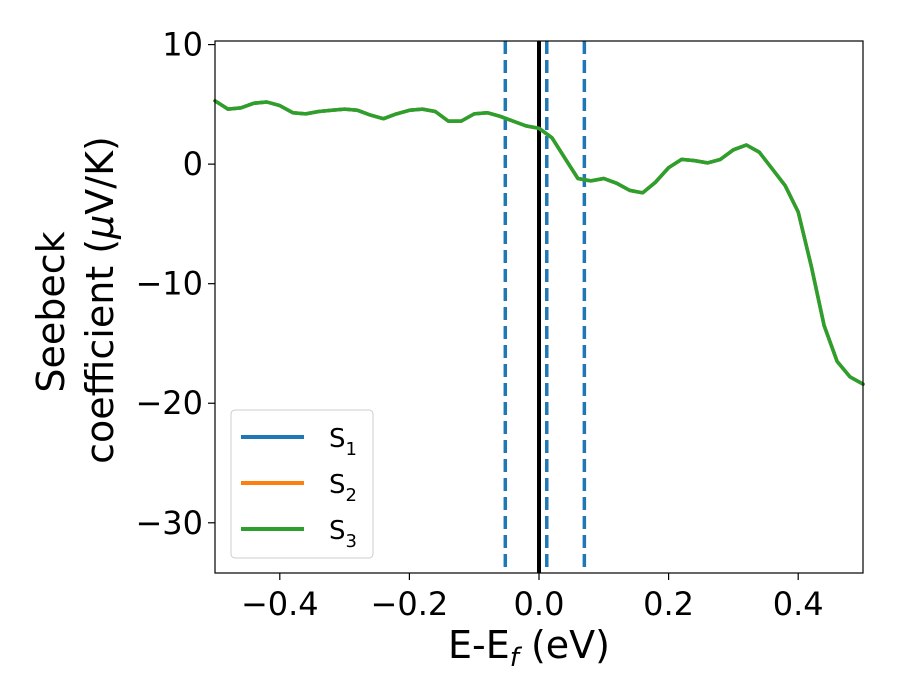 This screenshot has height=700, width=900. Describe the element at coordinates (75, 300) in the screenshot. I see `y-axis-label: Seebeck coefficient (μV/K)` at that location.